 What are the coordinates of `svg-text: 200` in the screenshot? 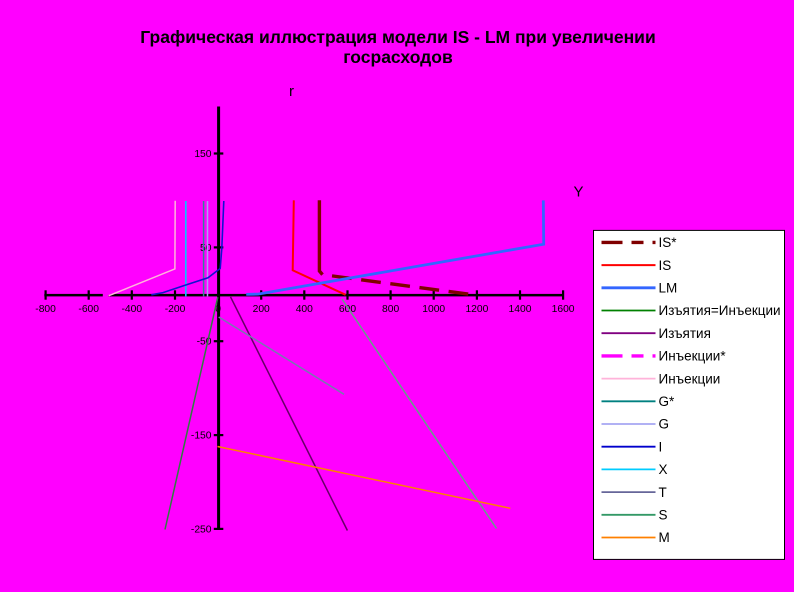 It's located at (261, 309).